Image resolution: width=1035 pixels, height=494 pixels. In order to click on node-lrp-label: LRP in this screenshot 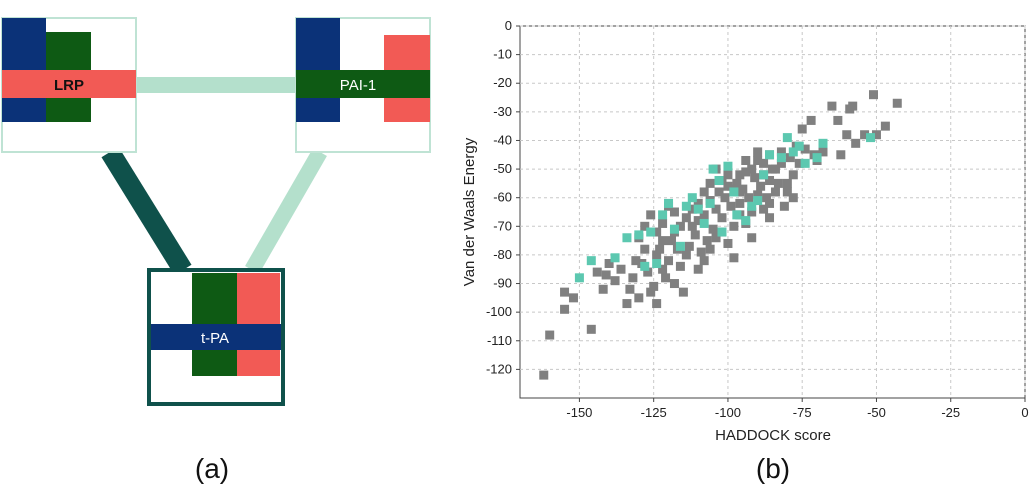, I will do `click(69, 85)`.